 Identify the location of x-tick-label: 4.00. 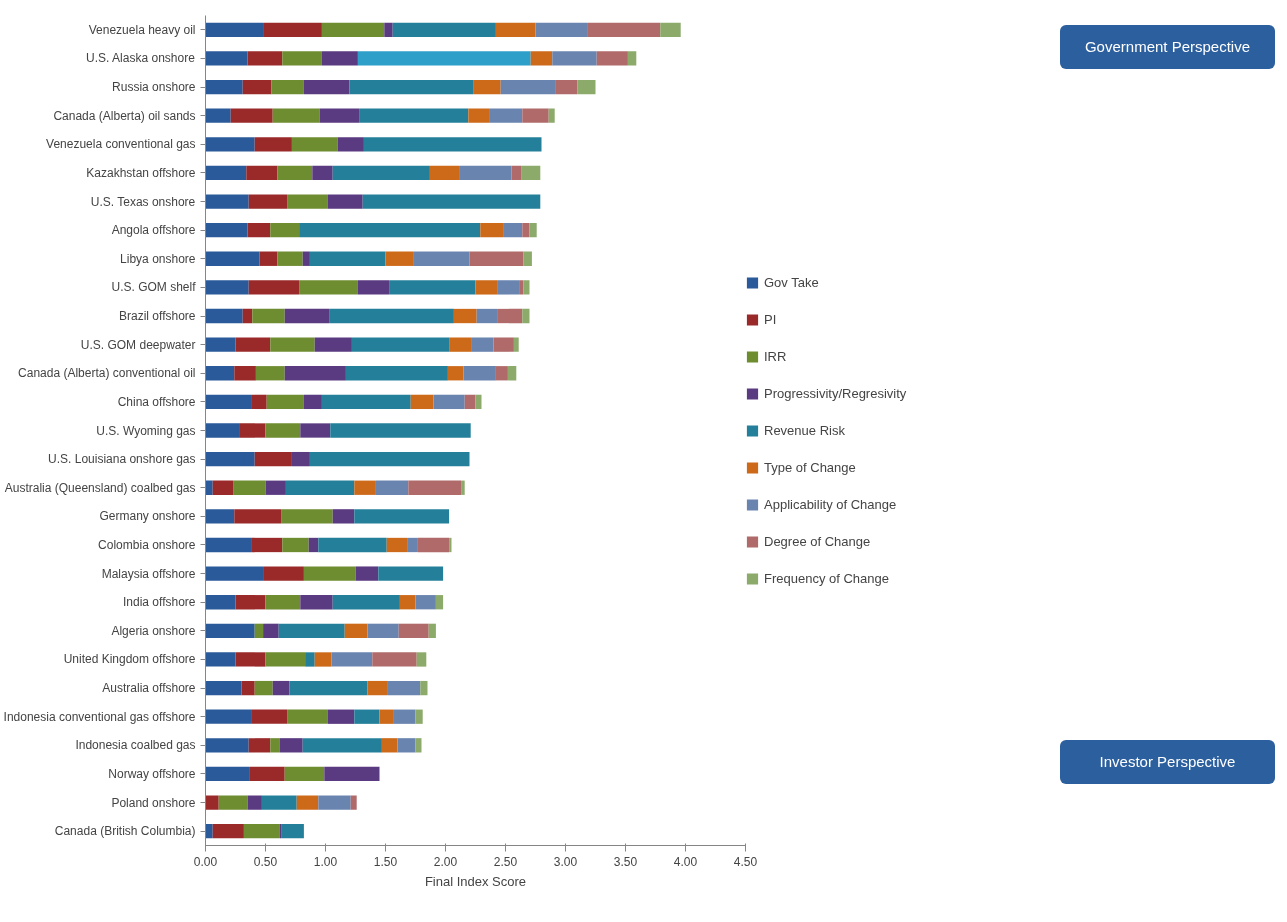
(685, 861).